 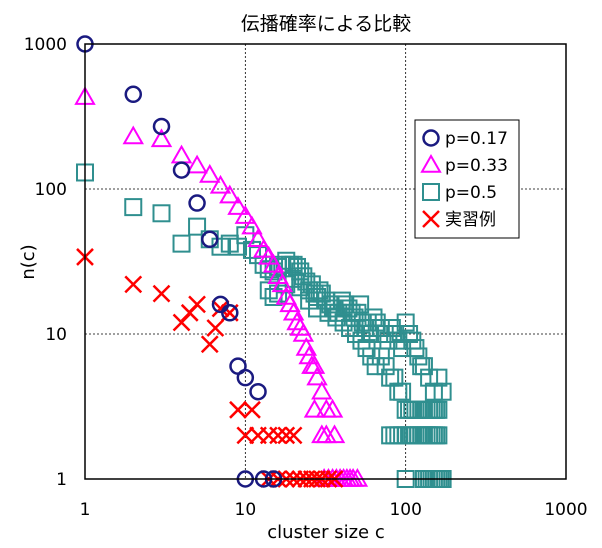 What do you see at coordinates (61, 480) in the screenshot?
I see `y-tick-label: 1` at bounding box center [61, 480].